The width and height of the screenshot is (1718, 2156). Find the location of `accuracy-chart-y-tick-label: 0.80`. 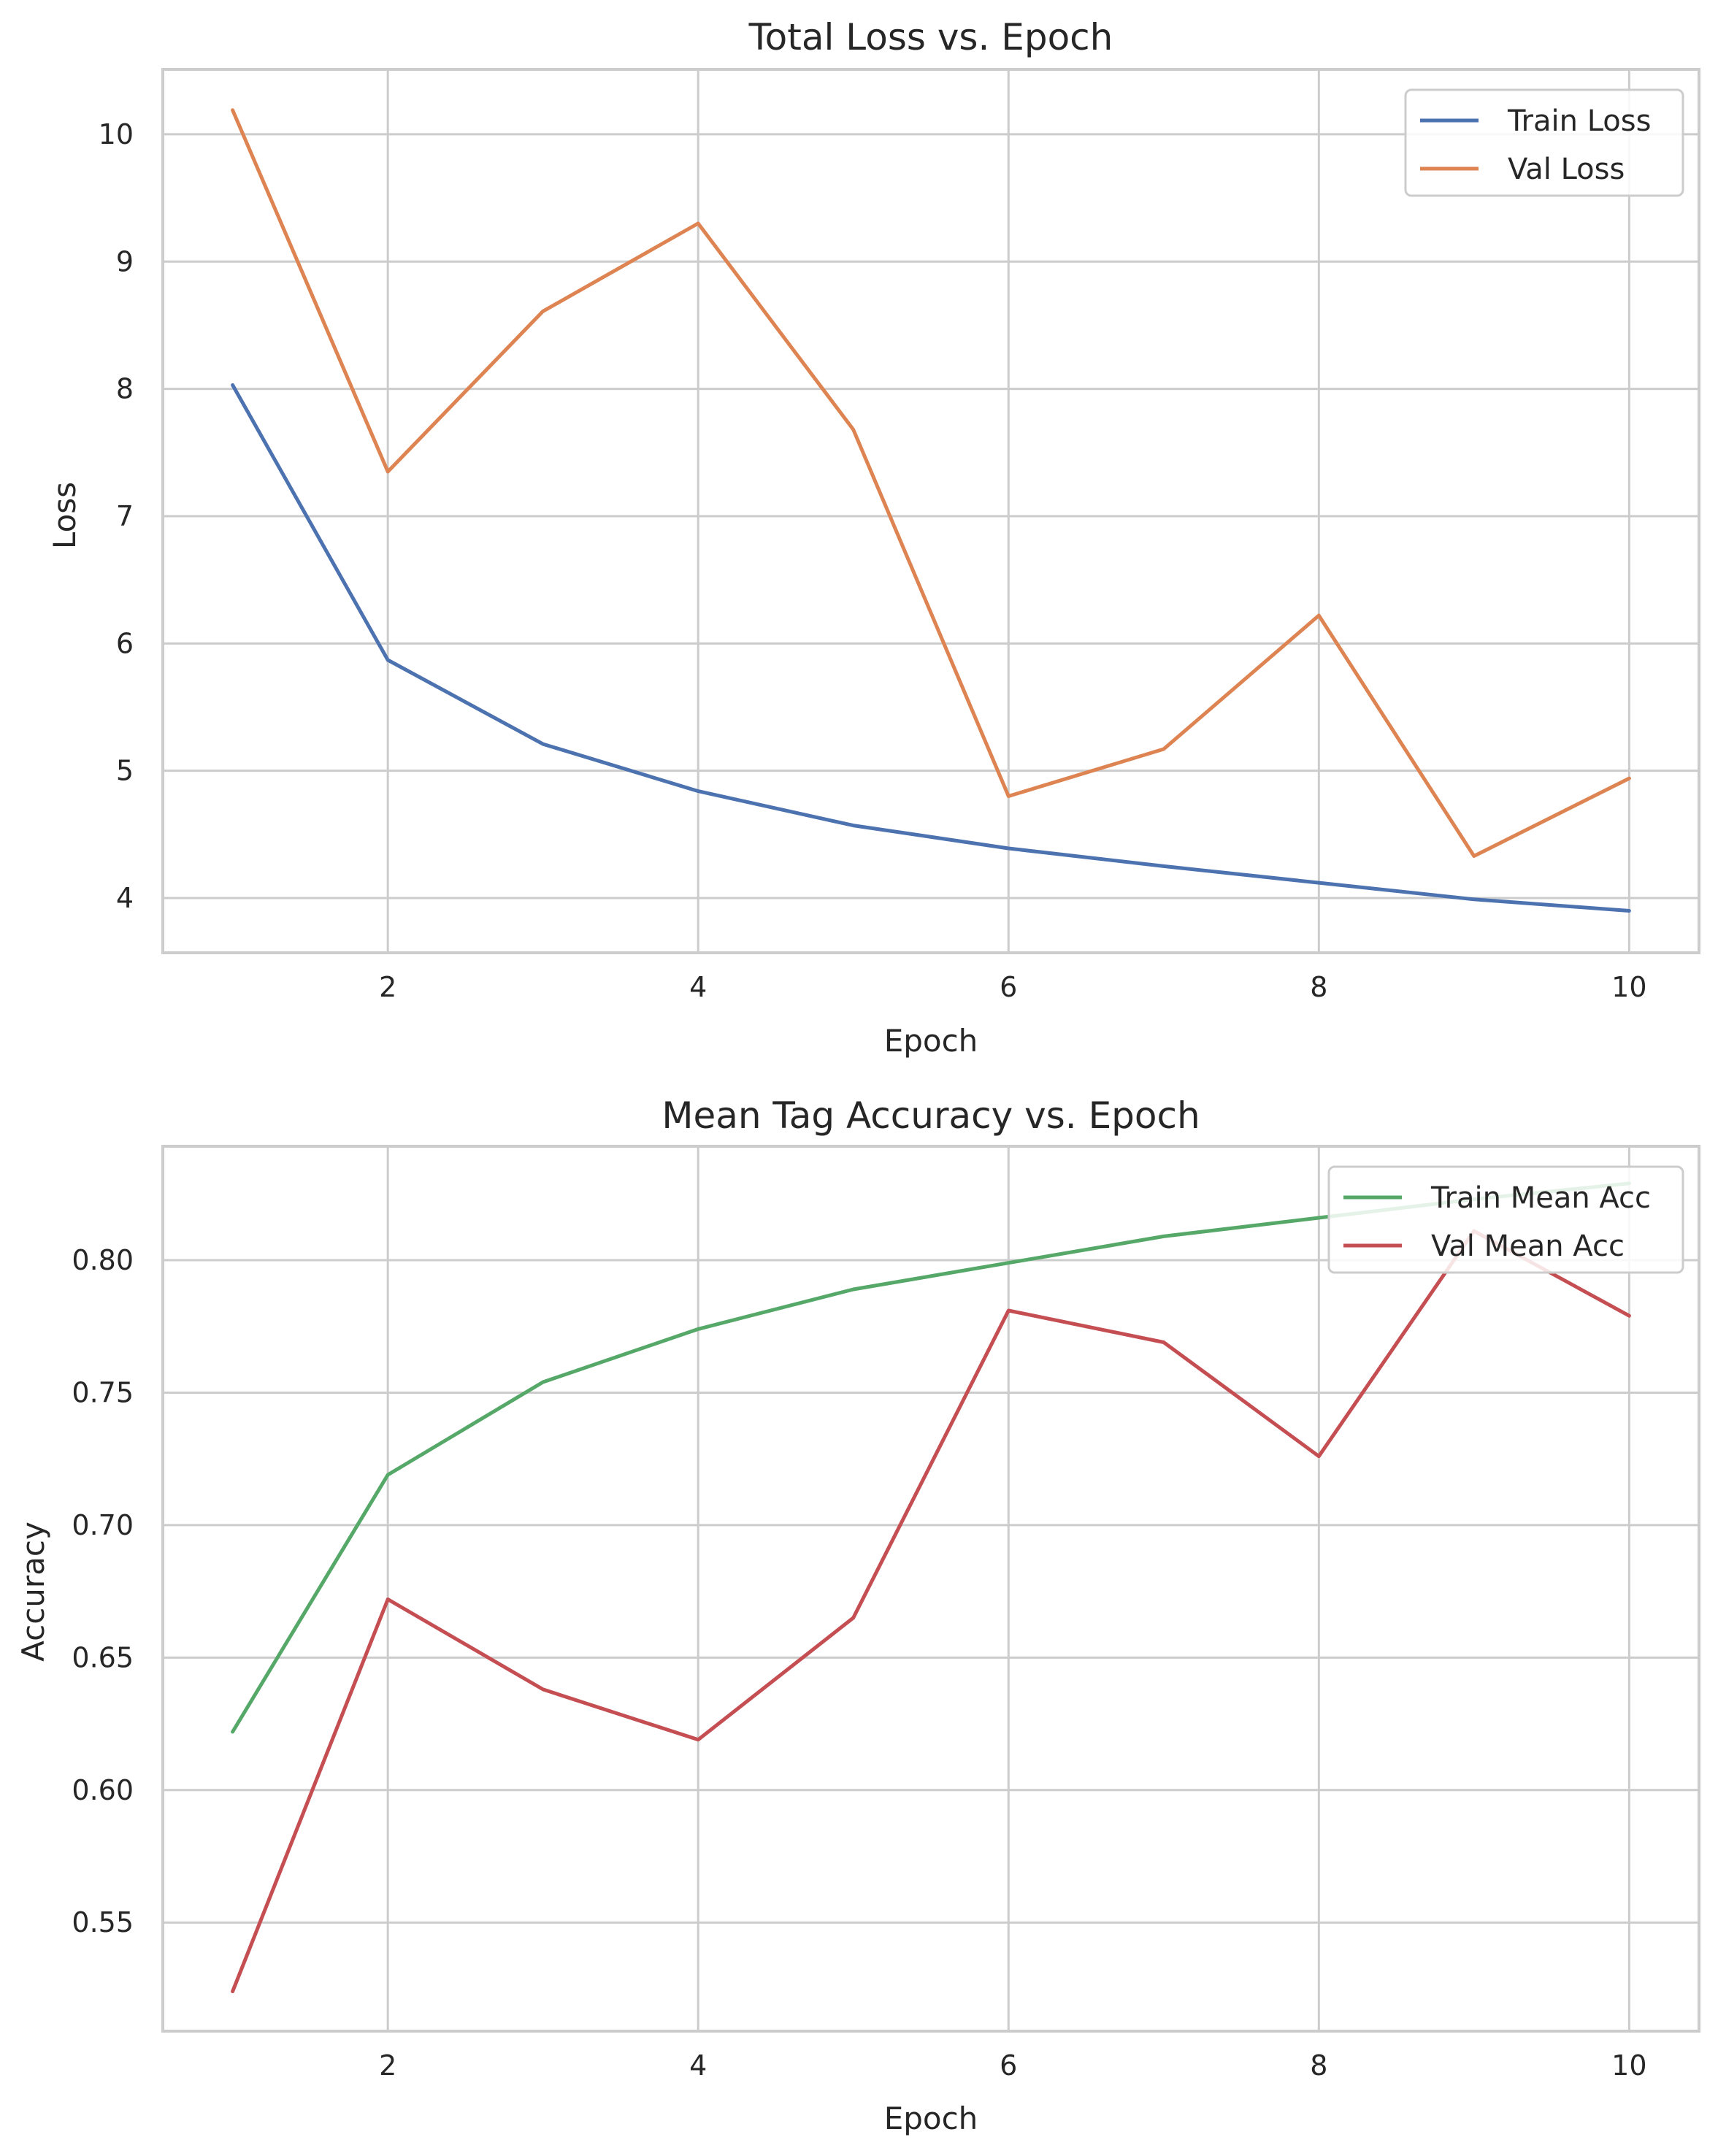

accuracy-chart-y-tick-label: 0.80 is located at coordinates (103, 1260).